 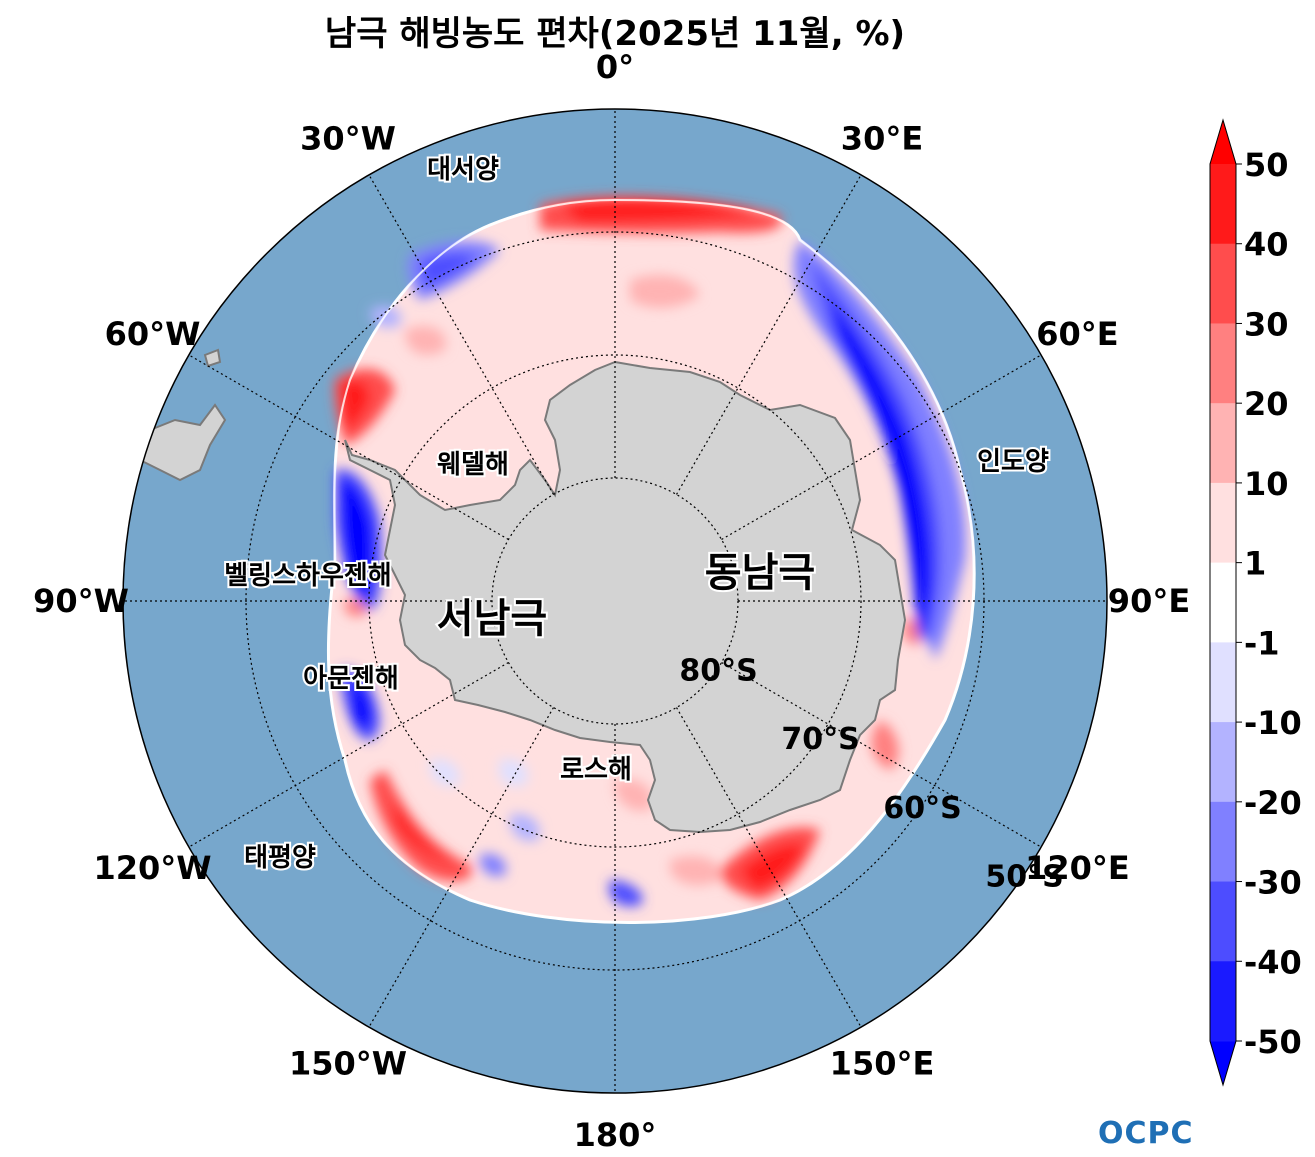 I want to click on region-label-bellingshausen: 벨링스하우젠해, so click(x=307, y=576).